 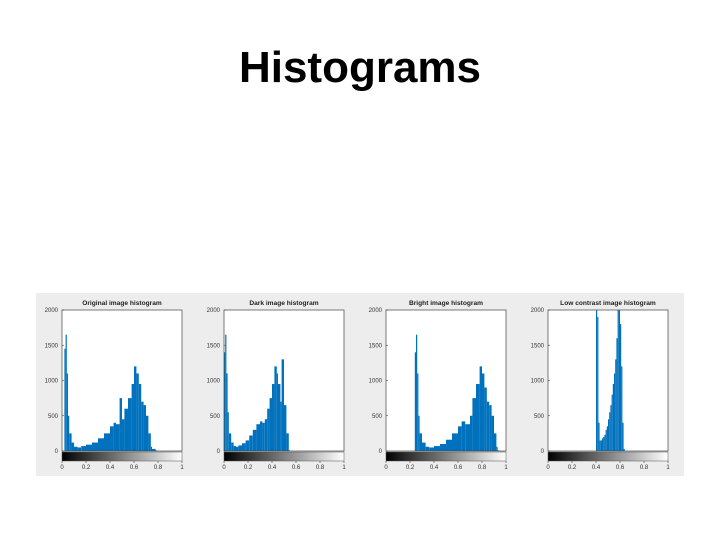 I want to click on grayscale-colorbar, so click(x=122, y=456).